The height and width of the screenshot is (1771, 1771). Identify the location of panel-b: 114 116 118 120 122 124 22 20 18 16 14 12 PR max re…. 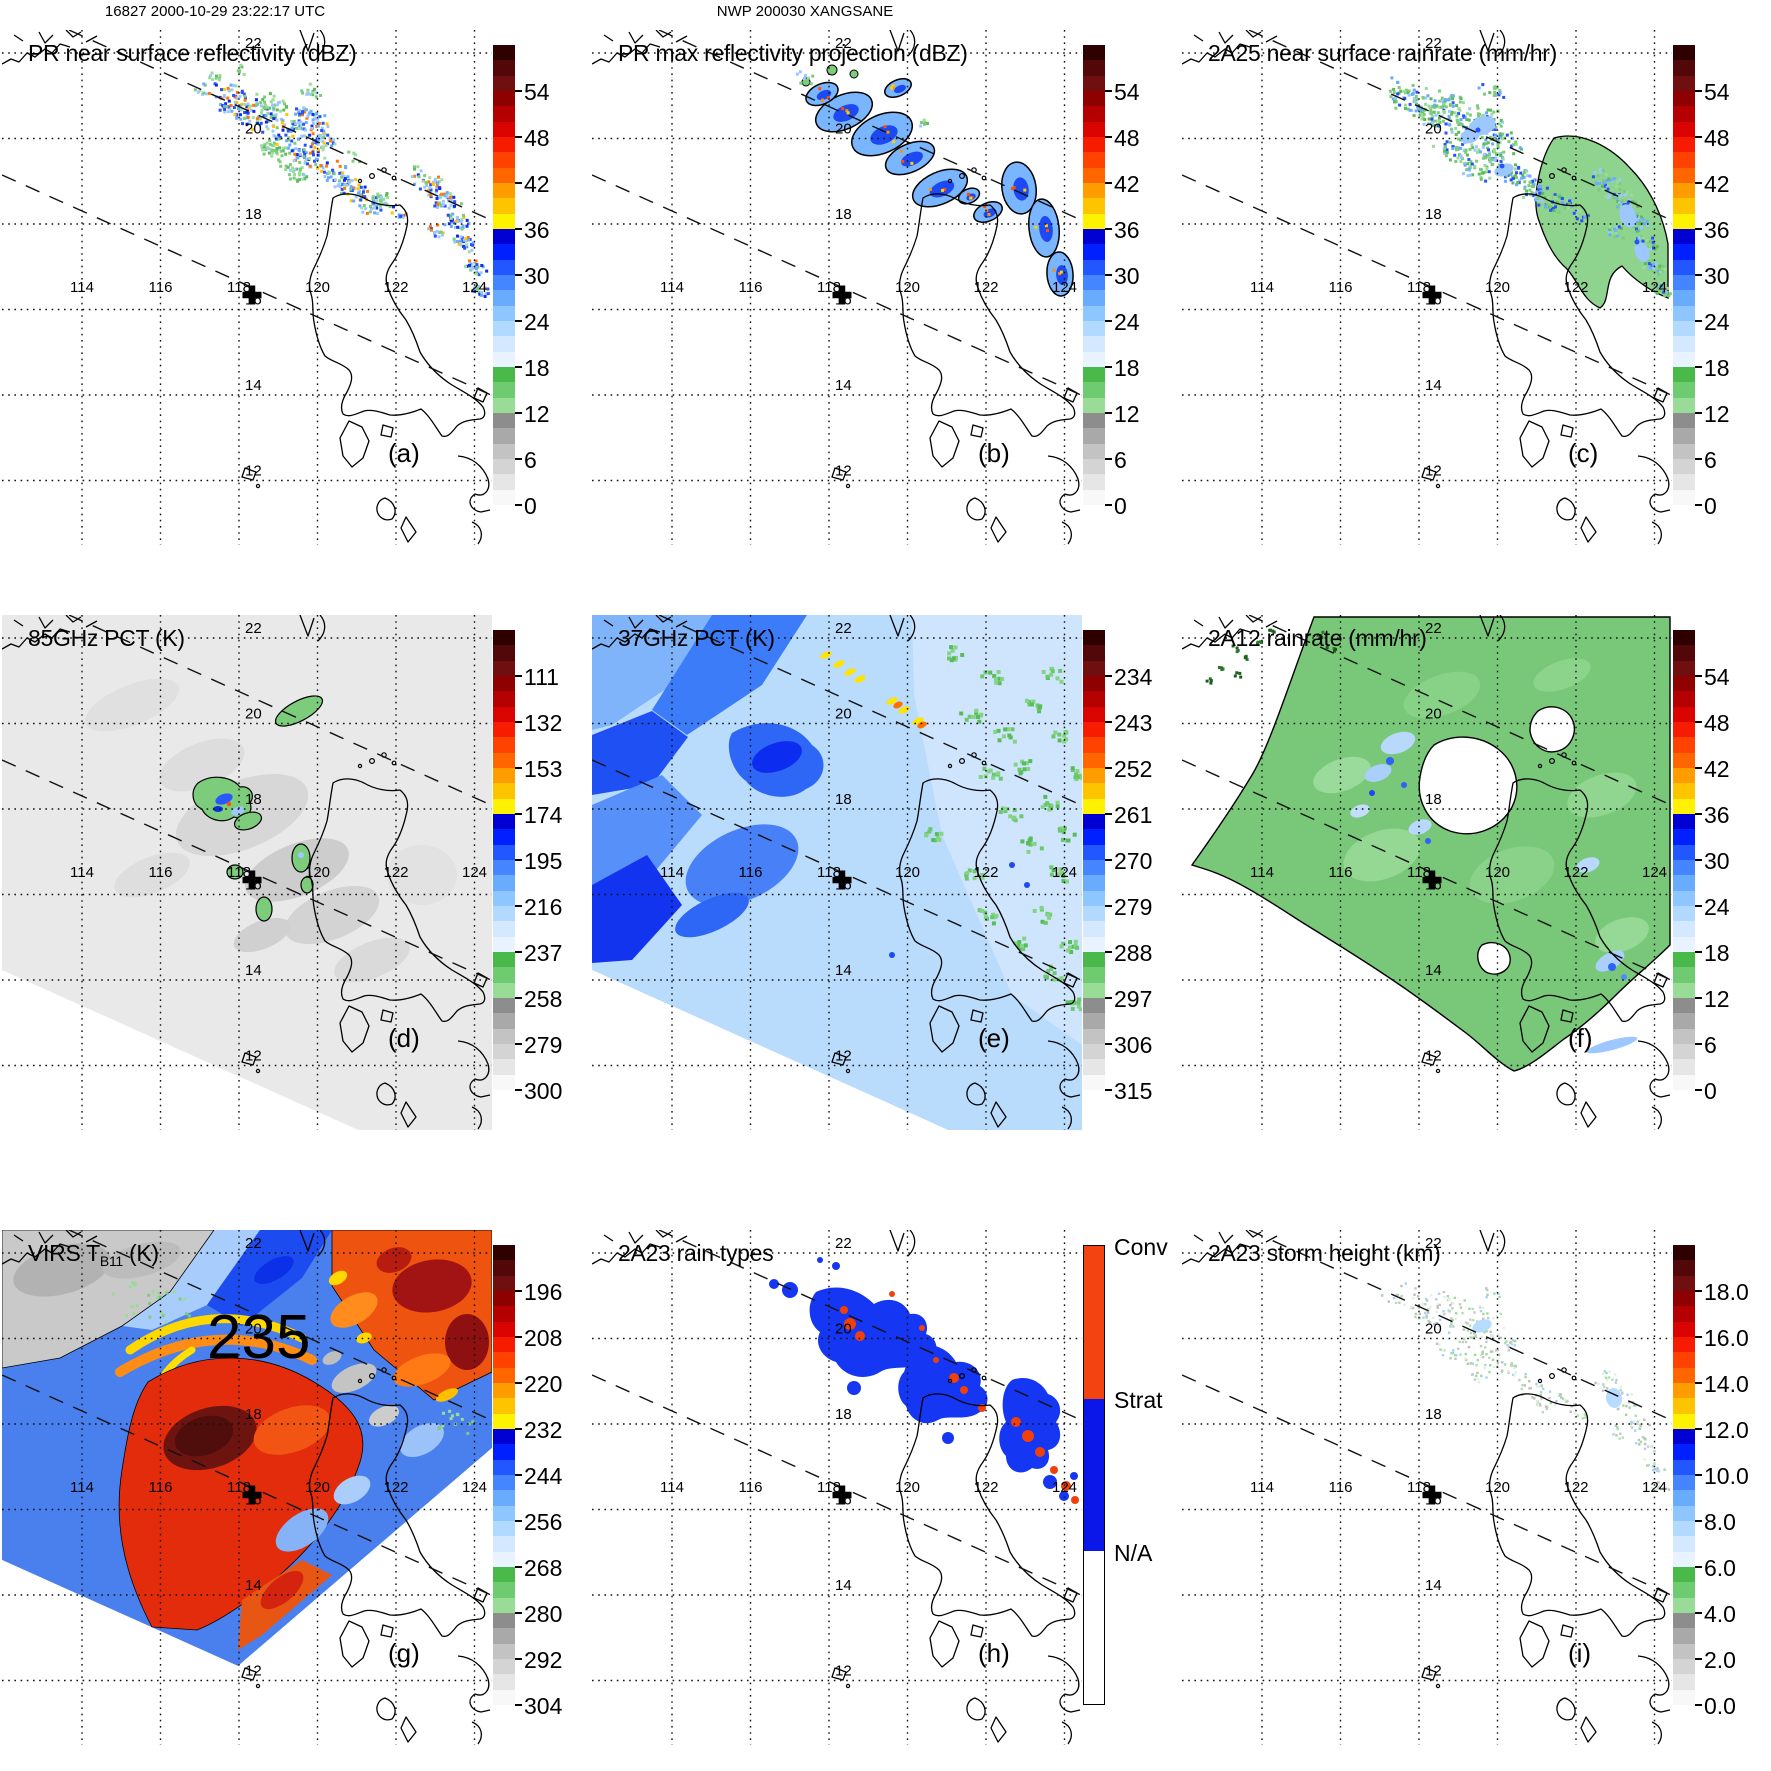
(885, 322).